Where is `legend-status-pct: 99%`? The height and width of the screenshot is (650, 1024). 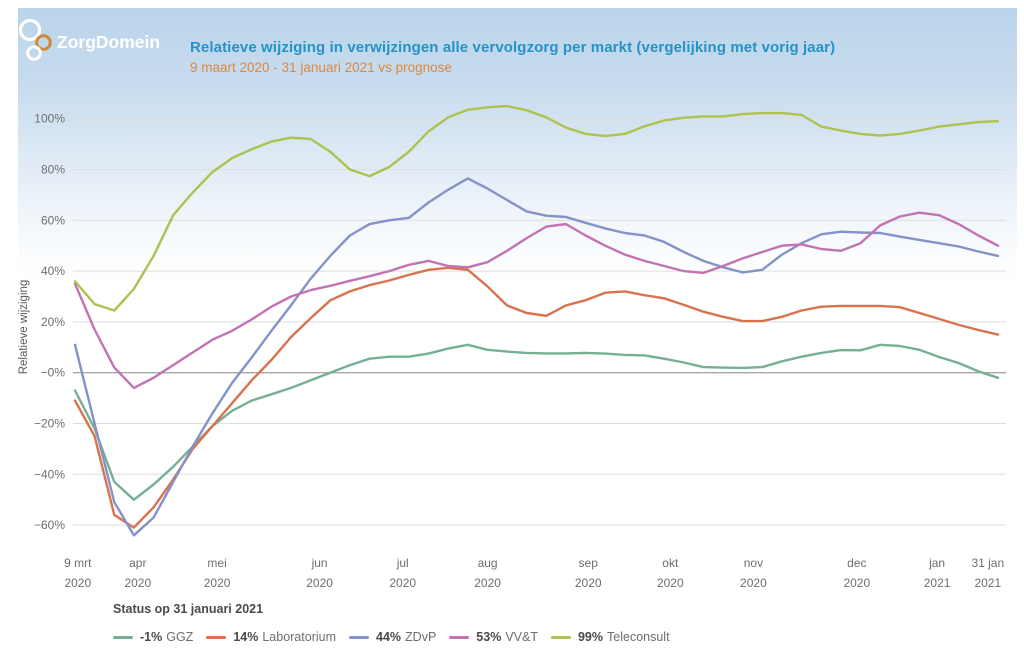 legend-status-pct: 99% is located at coordinates (590, 637).